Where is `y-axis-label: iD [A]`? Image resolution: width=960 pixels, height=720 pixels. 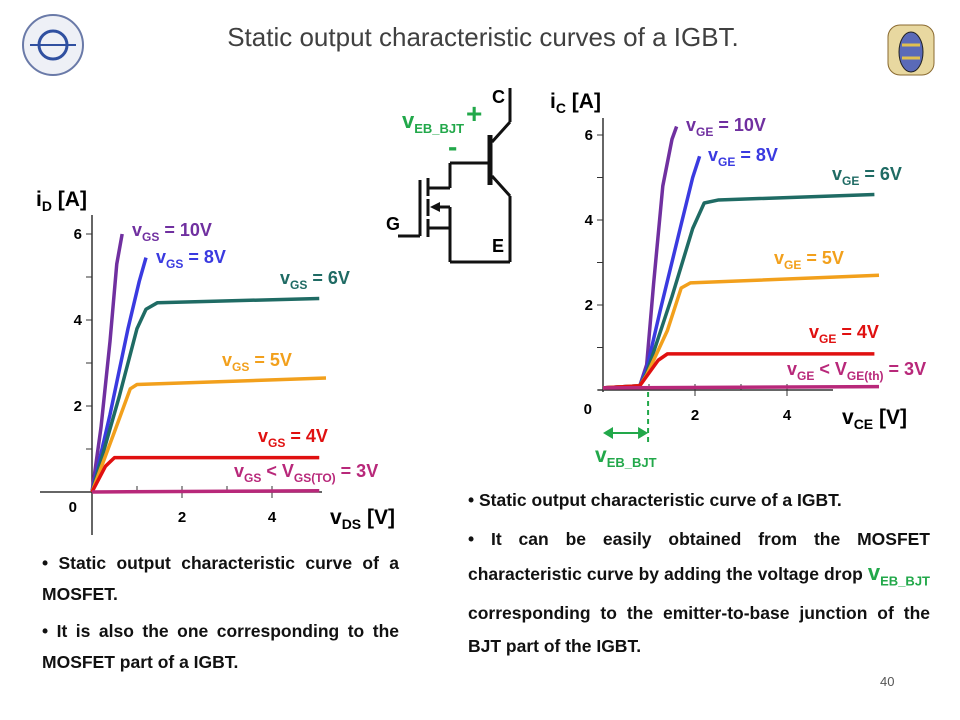 y-axis-label: iD [A] is located at coordinates (61, 201).